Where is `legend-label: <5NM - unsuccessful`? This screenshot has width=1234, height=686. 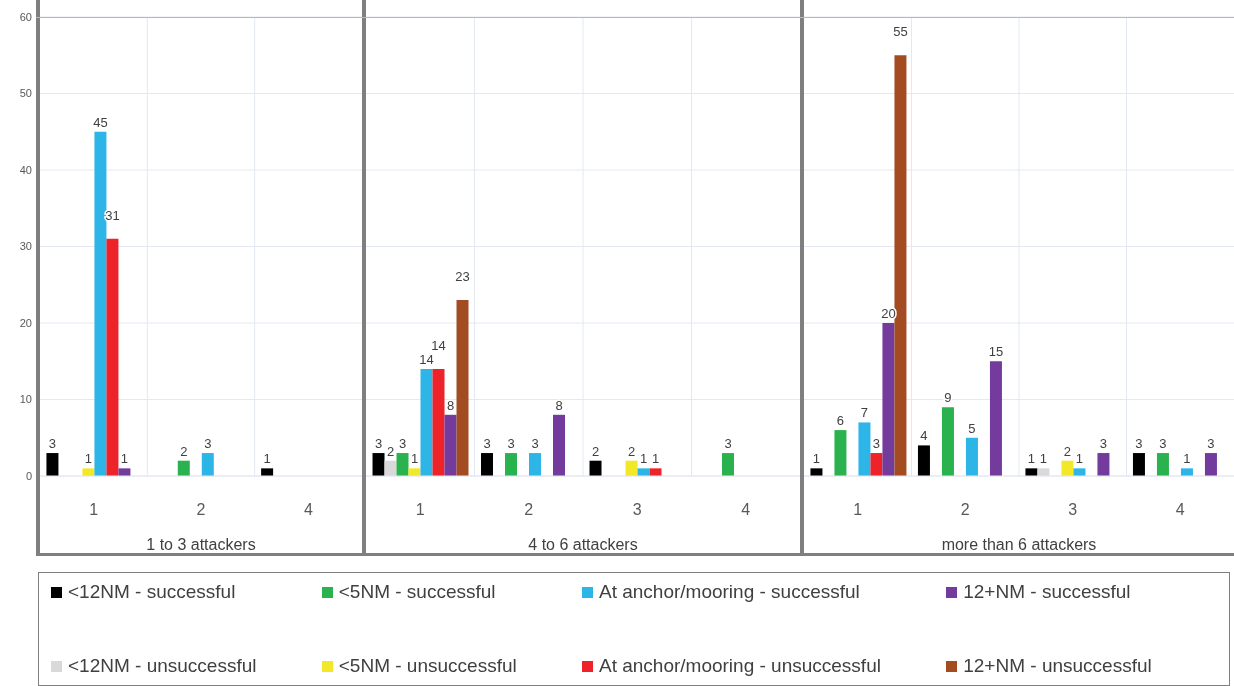 legend-label: <5NM - unsuccessful is located at coordinates (427, 666).